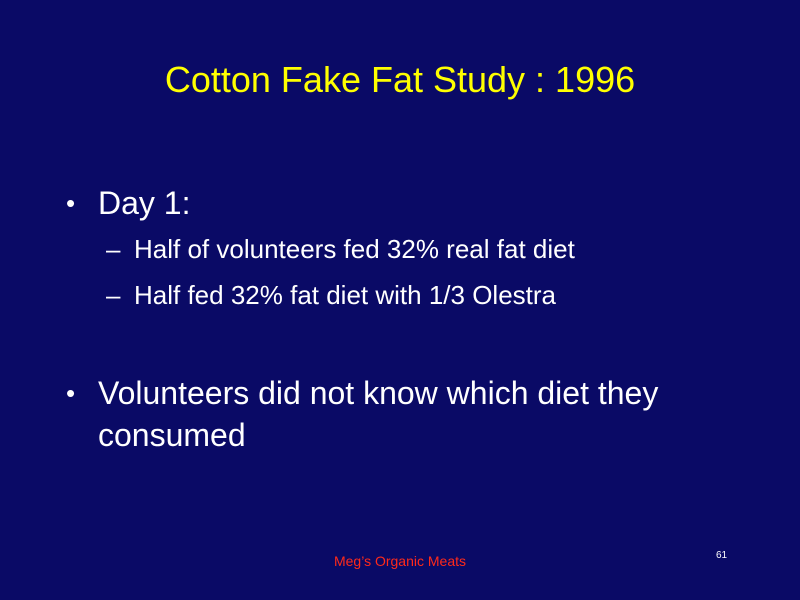 Image resolution: width=800 pixels, height=600 pixels. I want to click on bullet-text: Day 1:, so click(144, 203).